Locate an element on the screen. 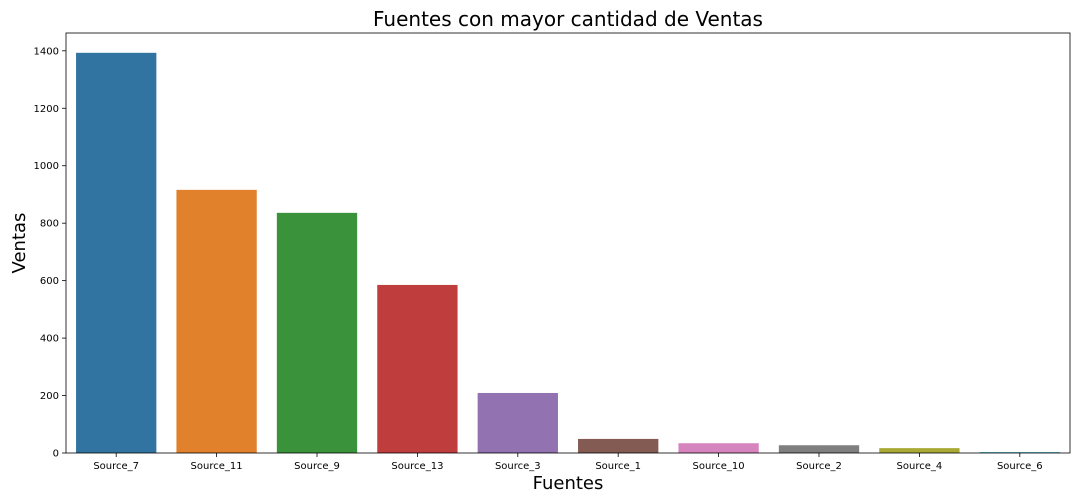  chart-title: Fuentes con mayor cantidad de Ventas is located at coordinates (568, 19).